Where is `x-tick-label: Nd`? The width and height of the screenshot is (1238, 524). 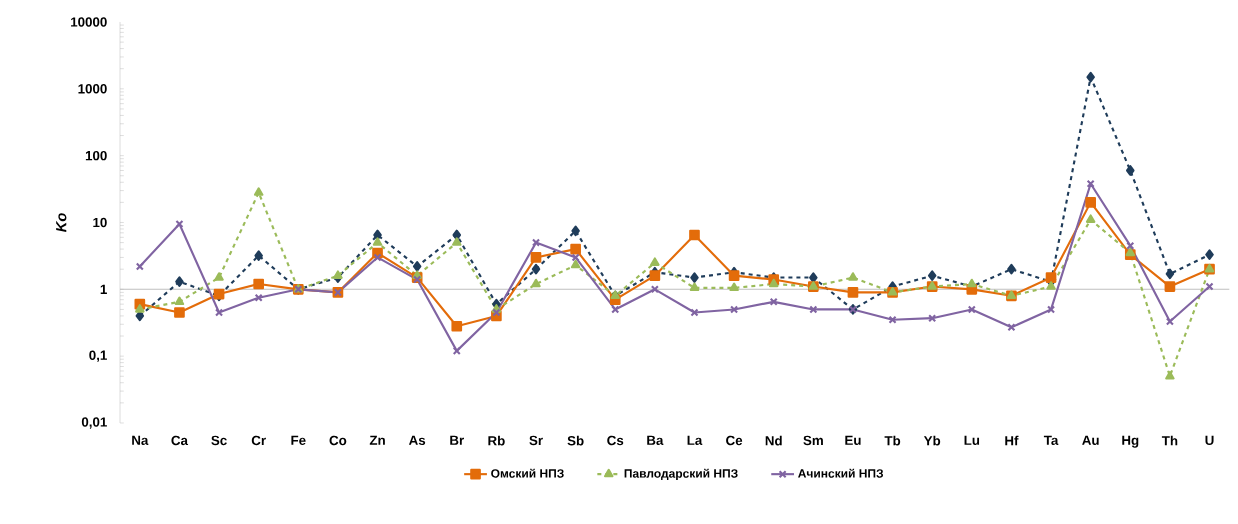
x-tick-label: Nd is located at coordinates (773, 440).